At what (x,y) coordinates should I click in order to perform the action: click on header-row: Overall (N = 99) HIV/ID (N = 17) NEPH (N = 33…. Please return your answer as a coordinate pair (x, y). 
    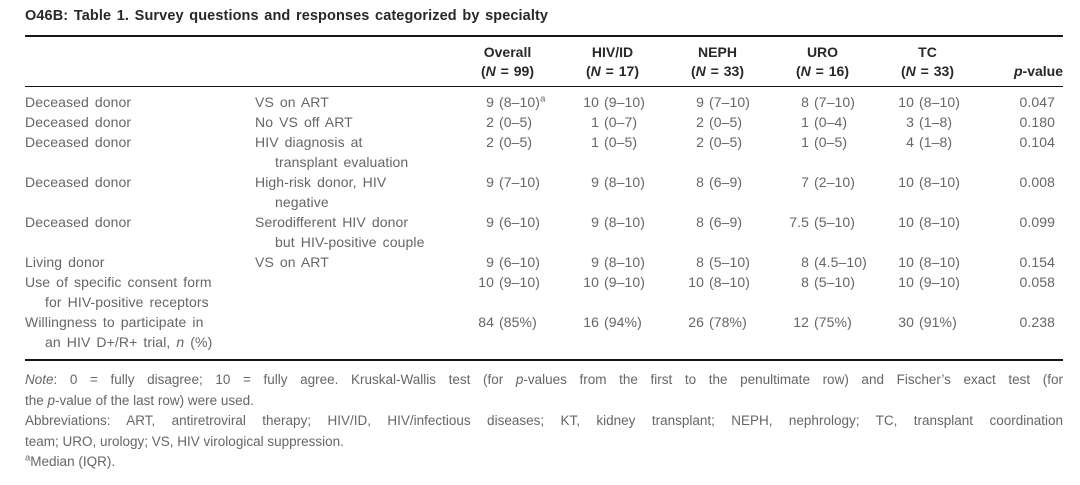
    Looking at the image, I should click on (544, 61).